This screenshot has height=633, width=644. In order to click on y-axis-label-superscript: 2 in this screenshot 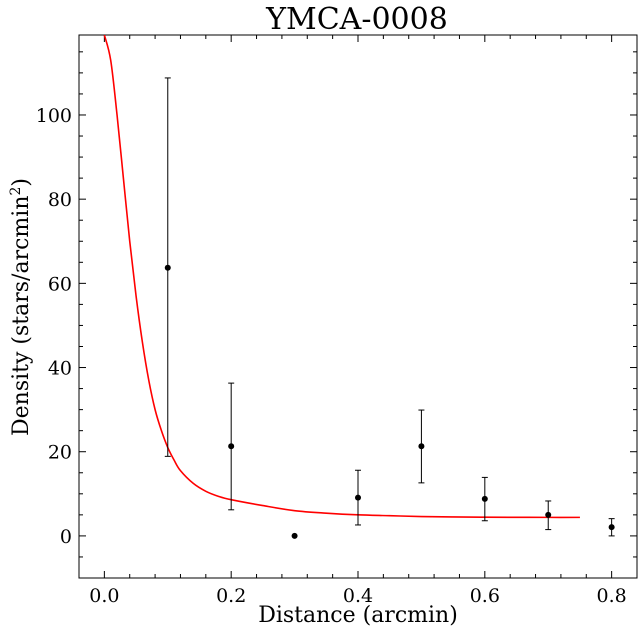, I will do `click(16, 191)`.